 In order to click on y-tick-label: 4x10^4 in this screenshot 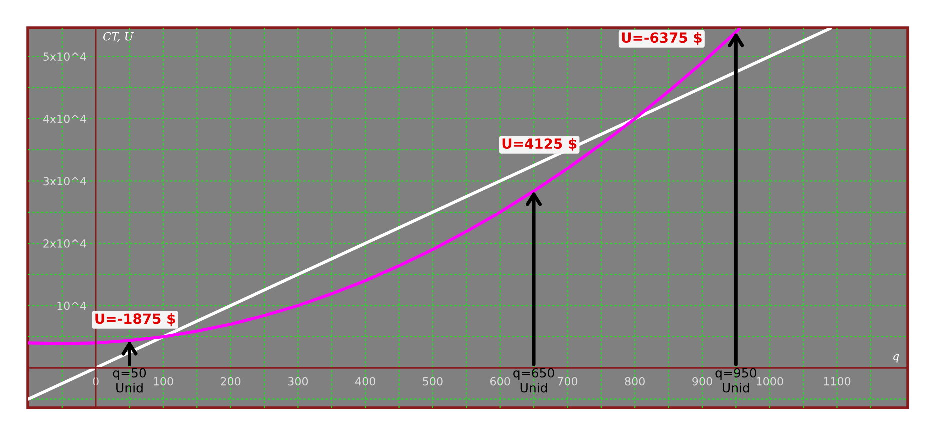, I will do `click(64, 119)`.